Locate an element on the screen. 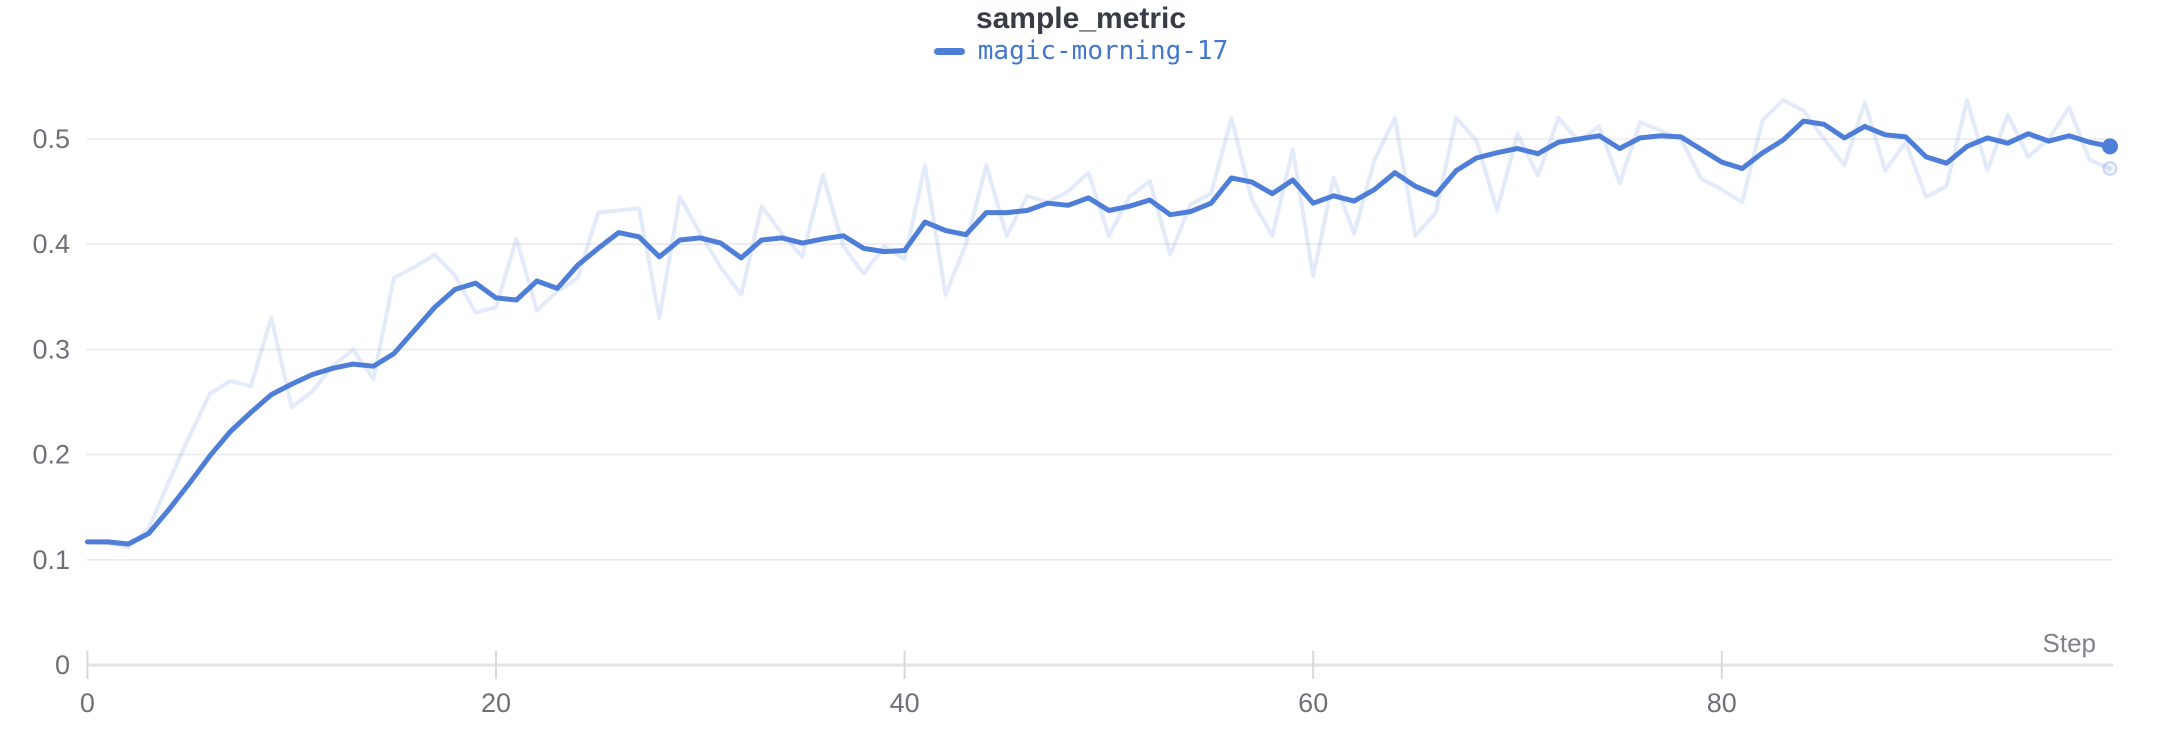 The image size is (2162, 738). y-tick-label: 0.5 is located at coordinates (51, 139).